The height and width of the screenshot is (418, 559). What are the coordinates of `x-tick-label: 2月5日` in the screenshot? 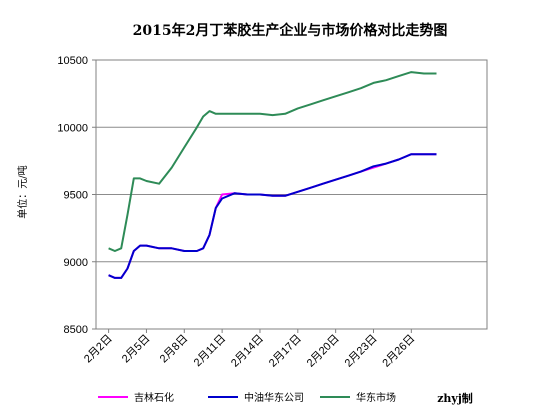 It's located at (136, 349).